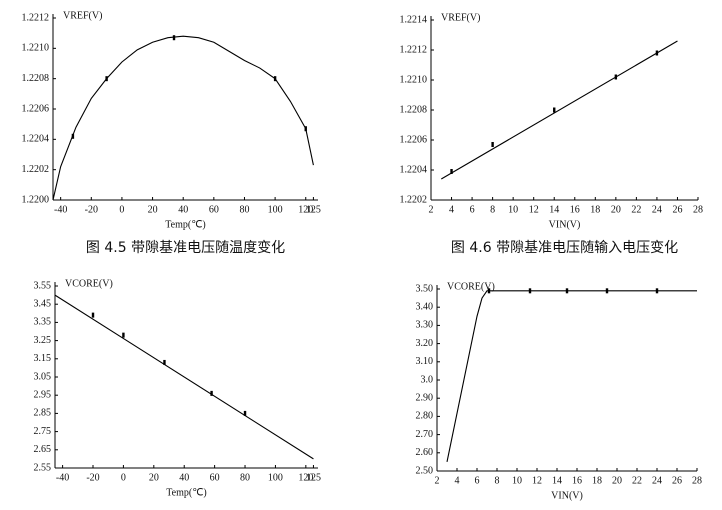  What do you see at coordinates (43, 303) in the screenshot?
I see `y-tick-label: 3.45` at bounding box center [43, 303].